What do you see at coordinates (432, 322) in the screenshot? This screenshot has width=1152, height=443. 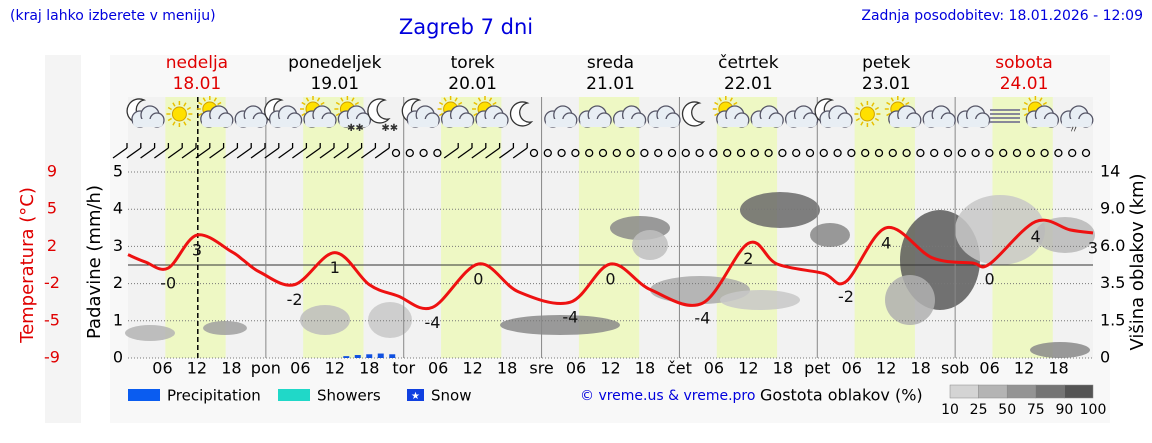 I see `temperature-label: -4` at bounding box center [432, 322].